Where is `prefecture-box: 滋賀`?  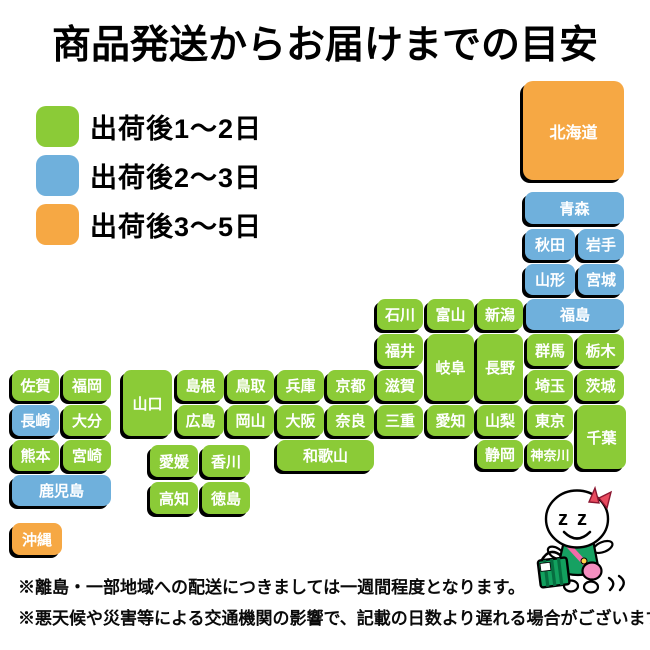 prefecture-box: 滋賀 is located at coordinates (400, 385).